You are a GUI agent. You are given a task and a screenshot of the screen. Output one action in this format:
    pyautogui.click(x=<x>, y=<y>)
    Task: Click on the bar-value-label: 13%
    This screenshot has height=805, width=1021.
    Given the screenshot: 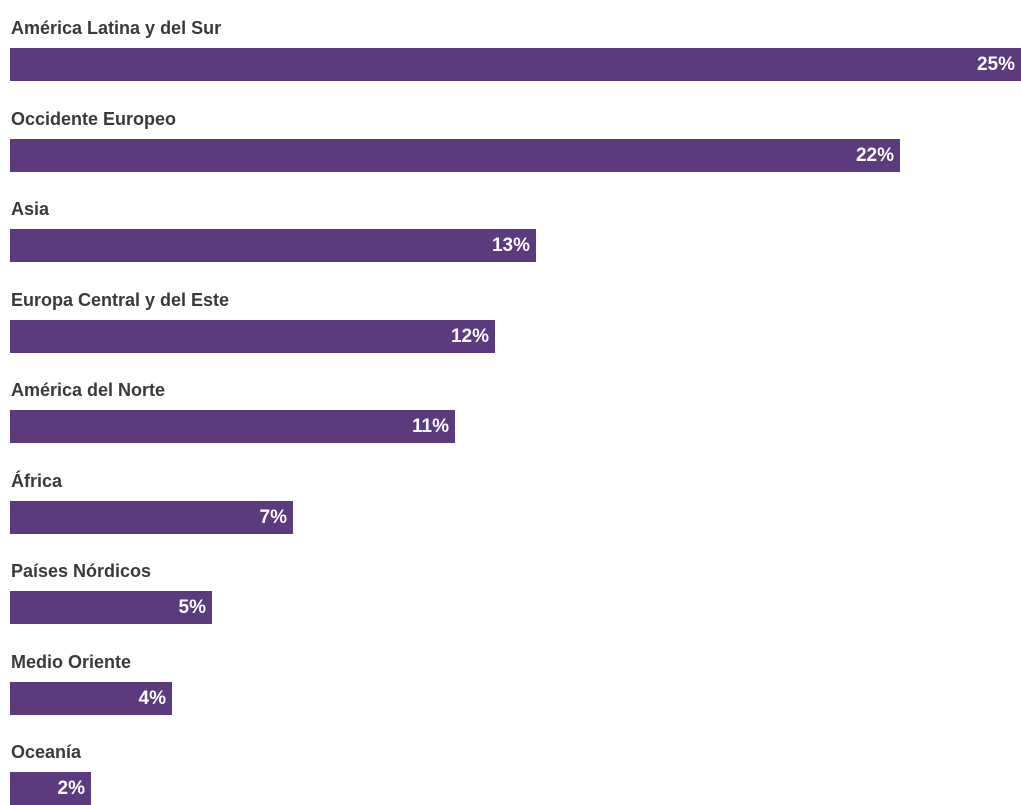 What is the action you would take?
    pyautogui.click(x=510, y=245)
    